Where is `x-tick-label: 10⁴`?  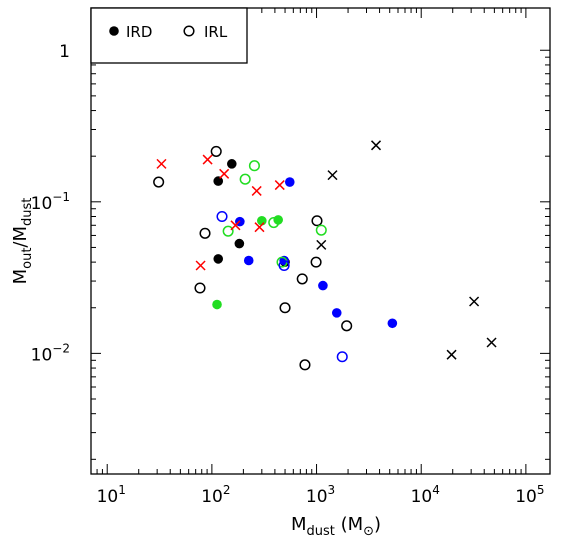
x-tick-label: 10⁴ is located at coordinates (425, 495).